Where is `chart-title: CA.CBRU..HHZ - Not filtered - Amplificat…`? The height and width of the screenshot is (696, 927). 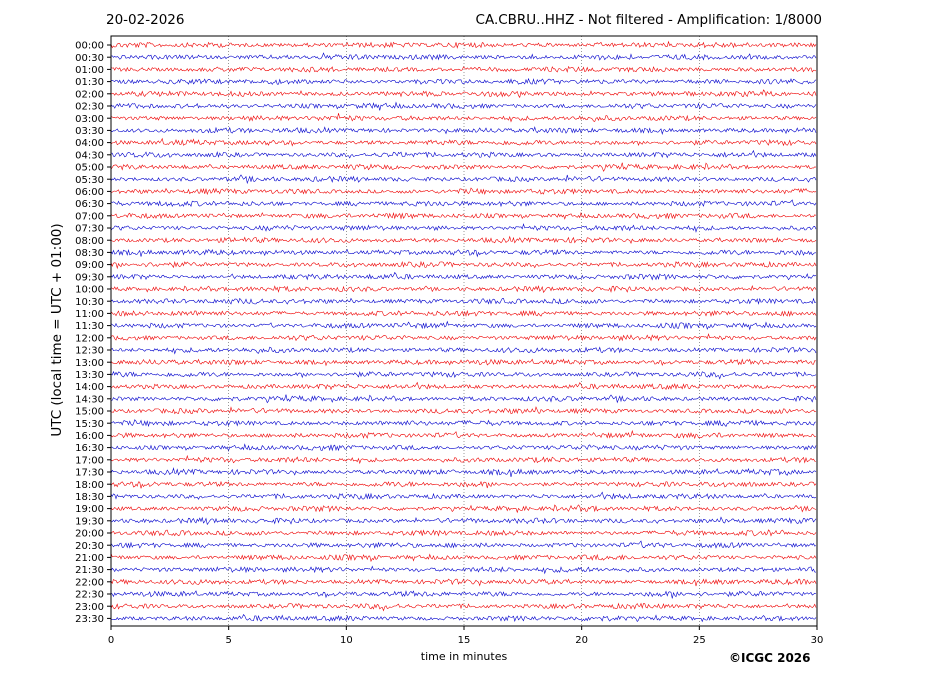 chart-title: CA.CBRU..HHZ - Not filtered - Amplificat… is located at coordinates (648, 20).